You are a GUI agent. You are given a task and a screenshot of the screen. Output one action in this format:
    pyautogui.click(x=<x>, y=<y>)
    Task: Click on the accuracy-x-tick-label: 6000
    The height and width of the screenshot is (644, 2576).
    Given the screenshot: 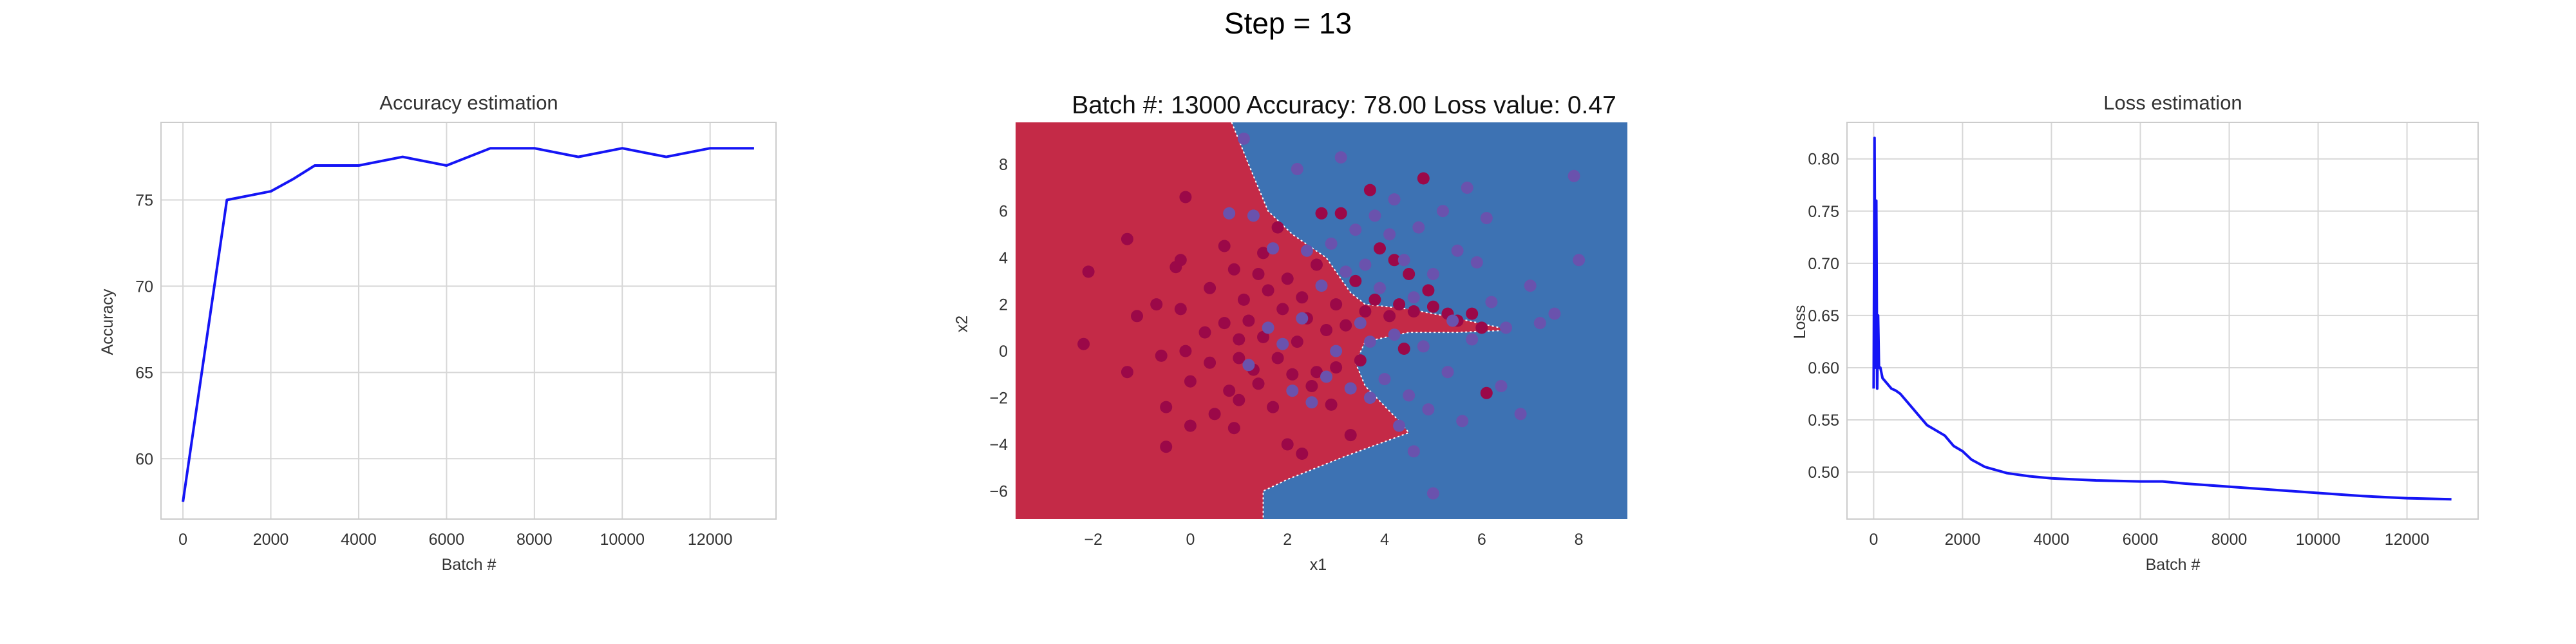 What is the action you would take?
    pyautogui.click(x=447, y=540)
    